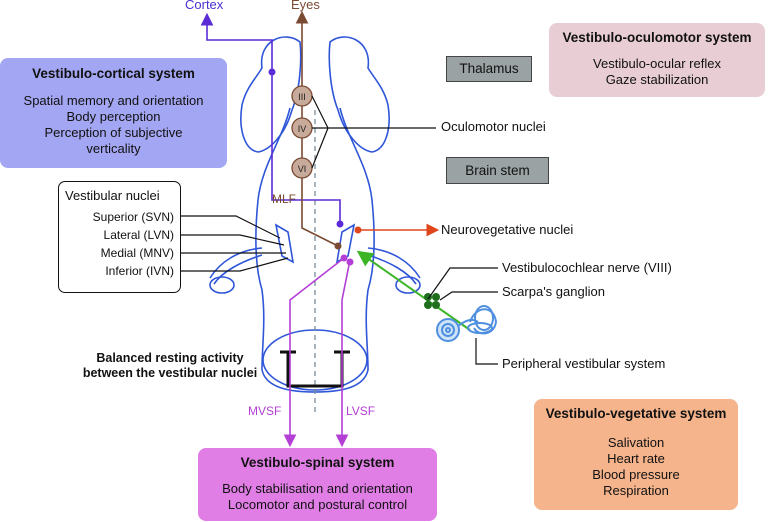 The height and width of the screenshot is (522, 770). What do you see at coordinates (486, 351) in the screenshot?
I see `peripheral-leader` at bounding box center [486, 351].